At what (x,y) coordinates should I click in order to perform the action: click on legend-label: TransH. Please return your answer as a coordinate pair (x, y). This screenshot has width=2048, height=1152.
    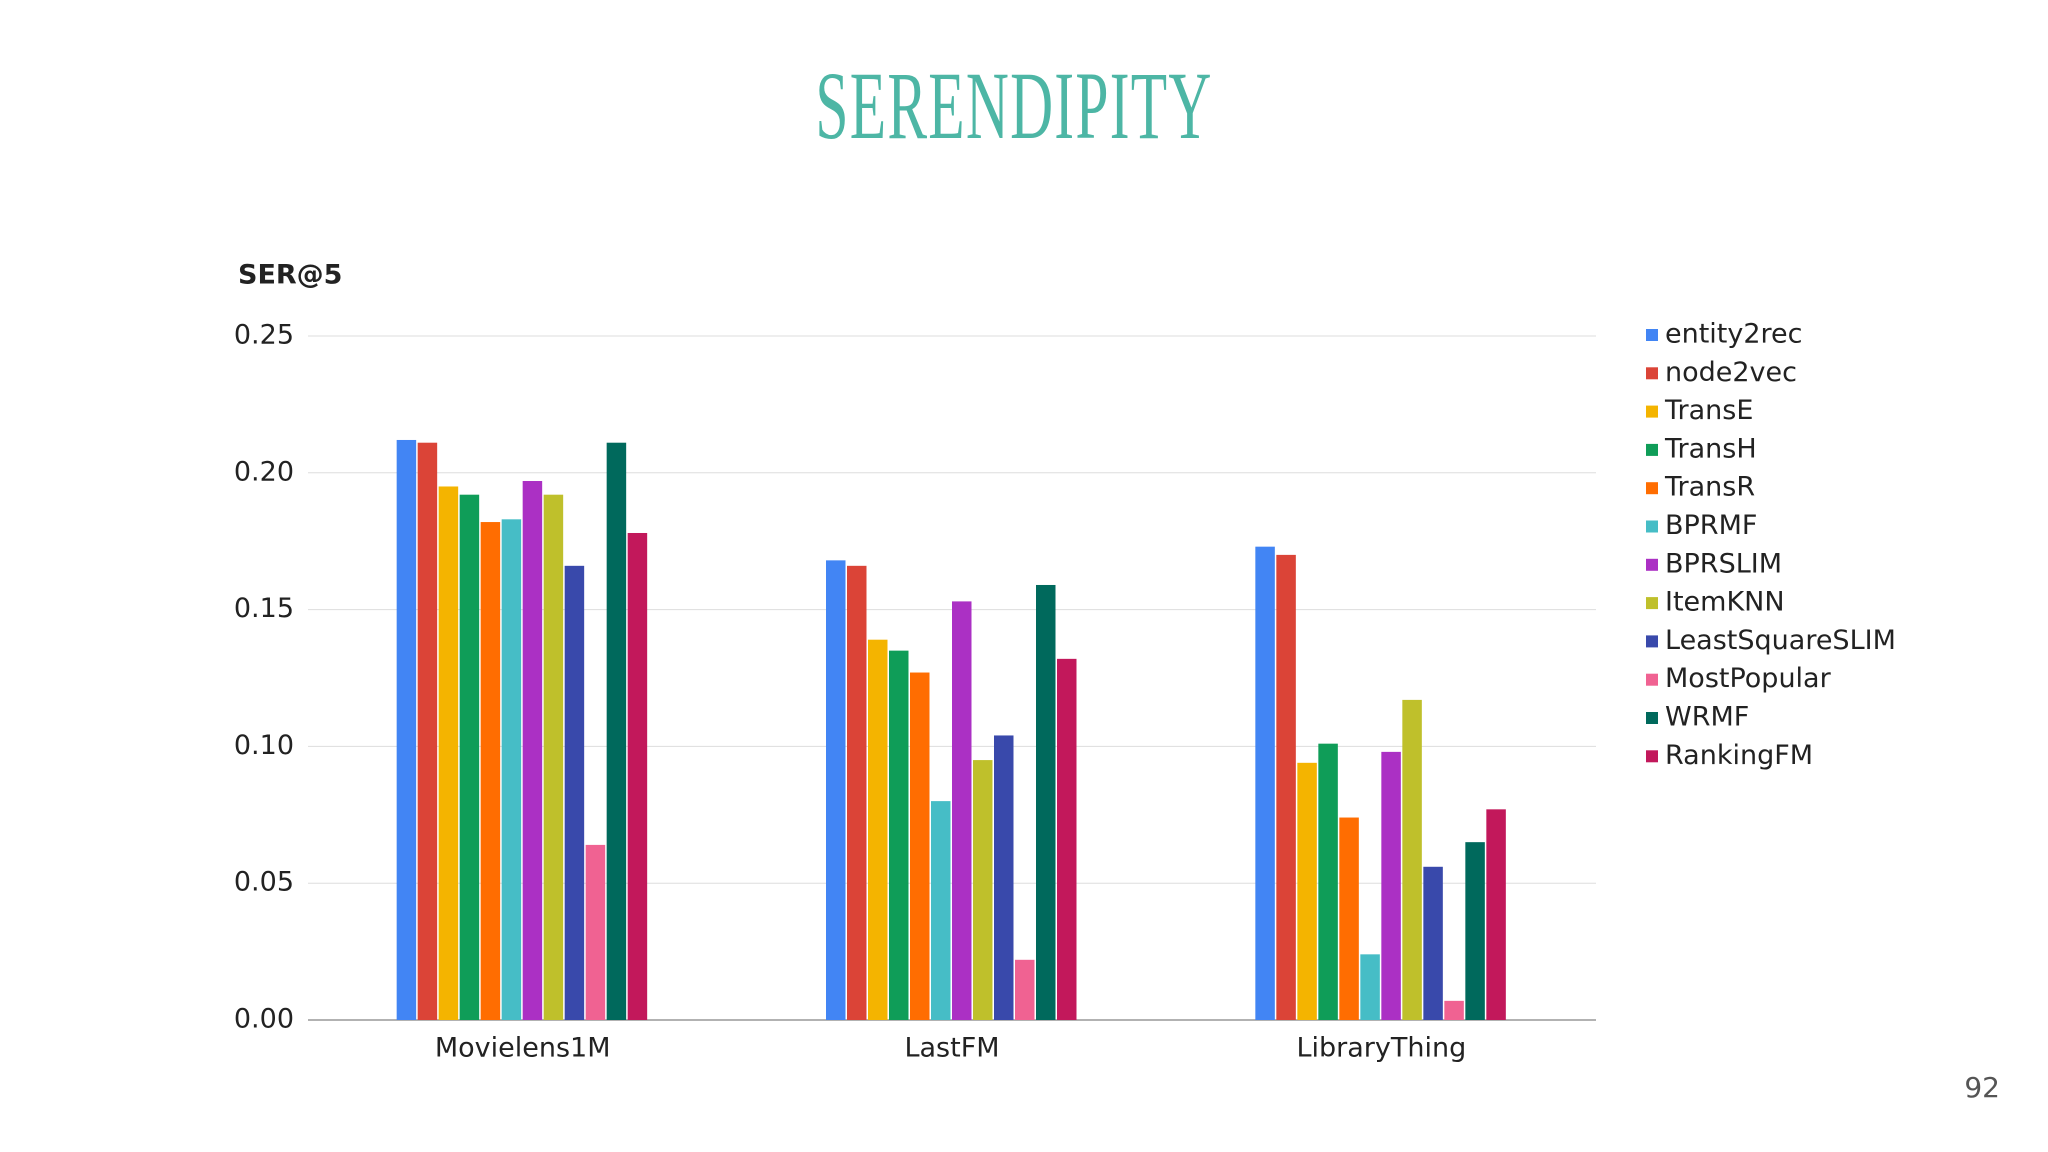
    Looking at the image, I should click on (1710, 448).